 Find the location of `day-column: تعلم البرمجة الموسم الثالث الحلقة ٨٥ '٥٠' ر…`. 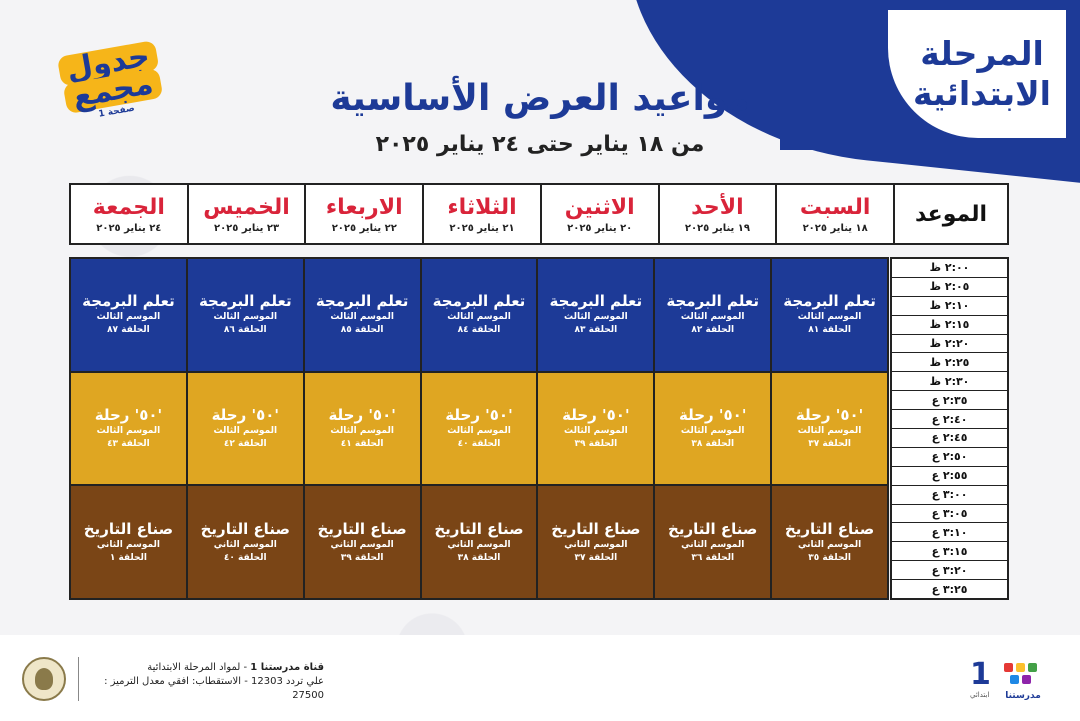

day-column: تعلم البرمجة الموسم الثالث الحلقة ٨٥ '٥٠' ر… is located at coordinates (361, 429).